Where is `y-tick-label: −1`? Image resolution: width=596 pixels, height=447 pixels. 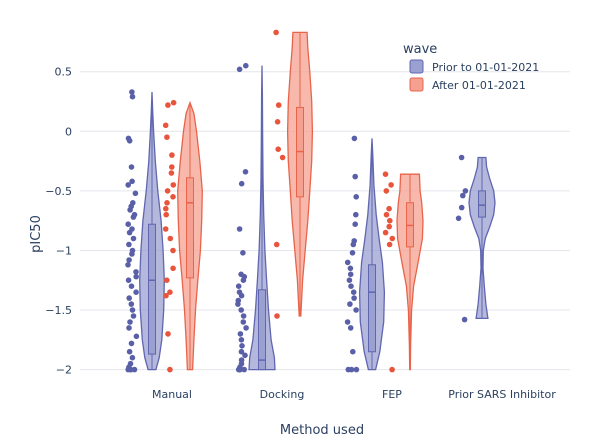 y-tick-label: −1 is located at coordinates (64, 250).